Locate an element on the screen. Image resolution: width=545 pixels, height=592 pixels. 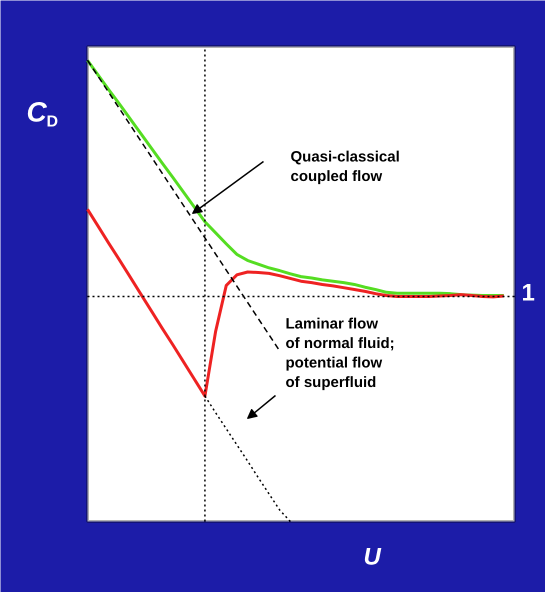
annotation: Laminar flow of normal fluid; potential flow of superfluid is located at coordinates (340, 354).